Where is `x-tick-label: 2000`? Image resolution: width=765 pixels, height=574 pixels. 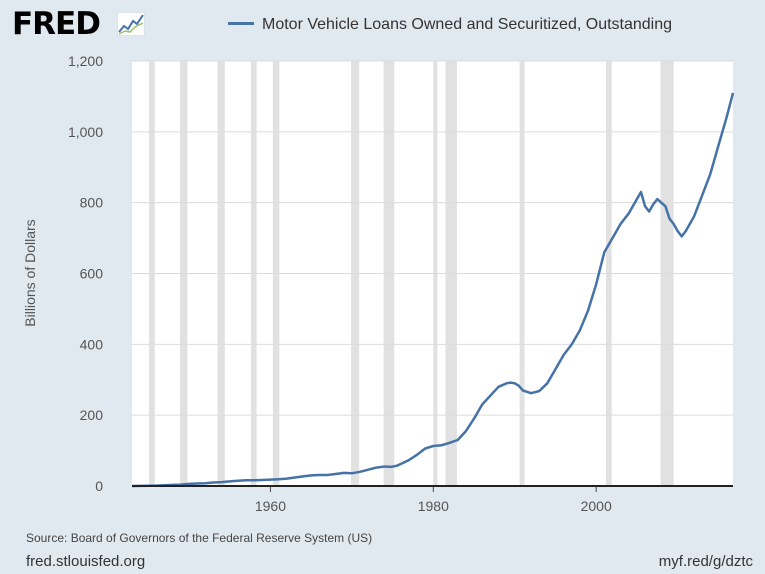
x-tick-label: 2000 is located at coordinates (596, 506).